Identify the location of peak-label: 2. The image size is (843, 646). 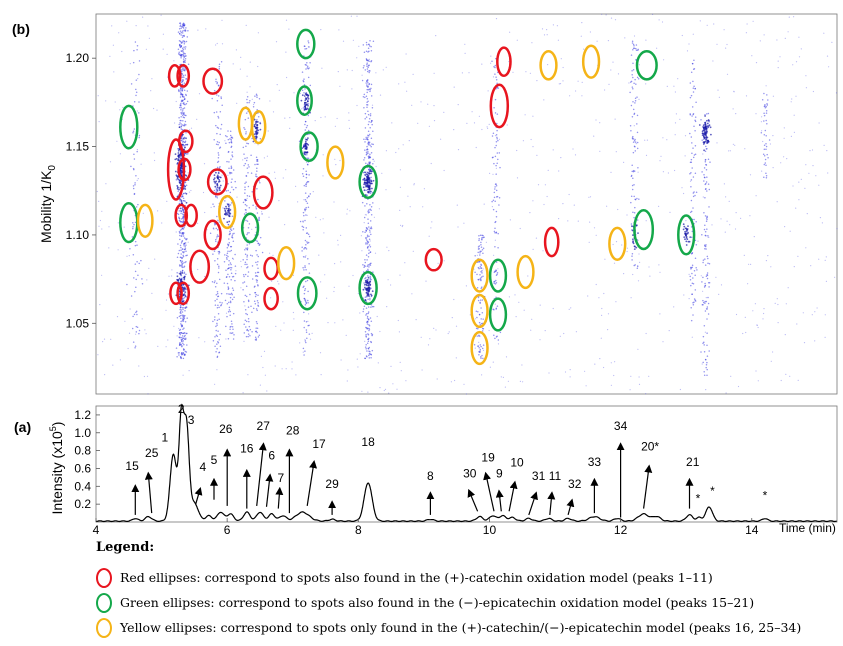
(181, 409).